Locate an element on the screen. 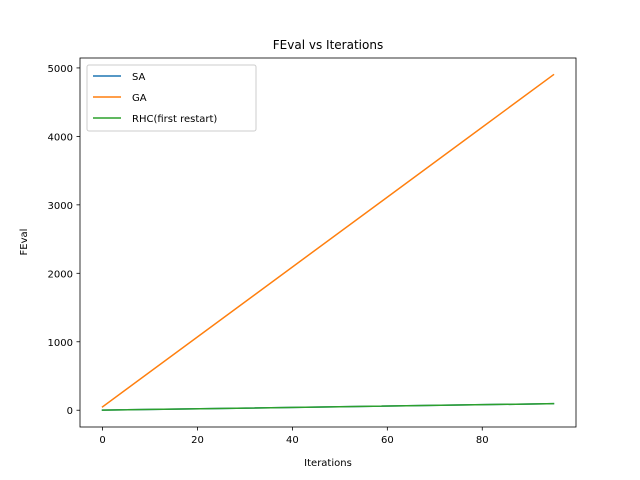 The height and width of the screenshot is (480, 640). legend-label-1: GA is located at coordinates (139, 98).